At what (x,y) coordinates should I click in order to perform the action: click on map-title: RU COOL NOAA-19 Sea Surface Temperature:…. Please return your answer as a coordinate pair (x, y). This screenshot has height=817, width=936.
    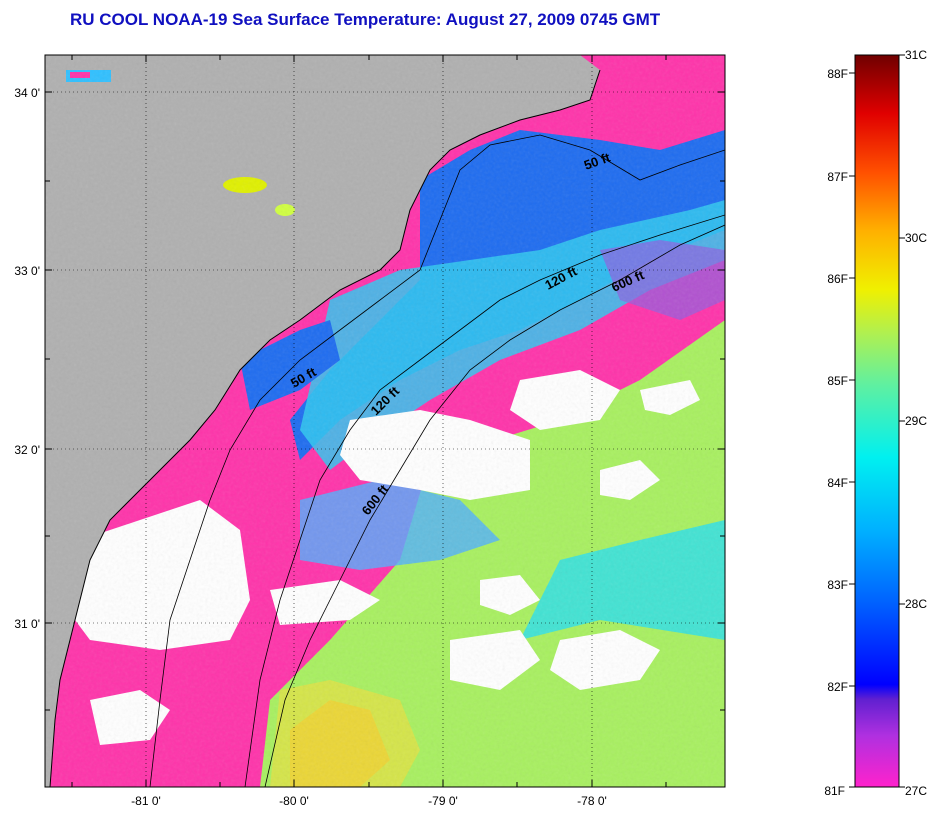
    Looking at the image, I should click on (365, 19).